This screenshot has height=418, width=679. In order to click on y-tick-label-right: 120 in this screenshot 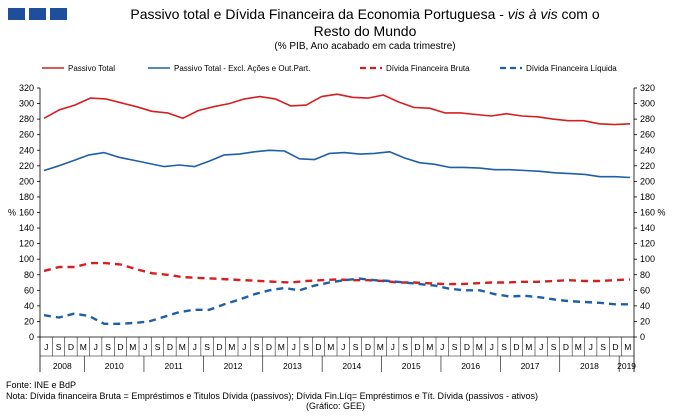, I will do `click(647, 244)`.